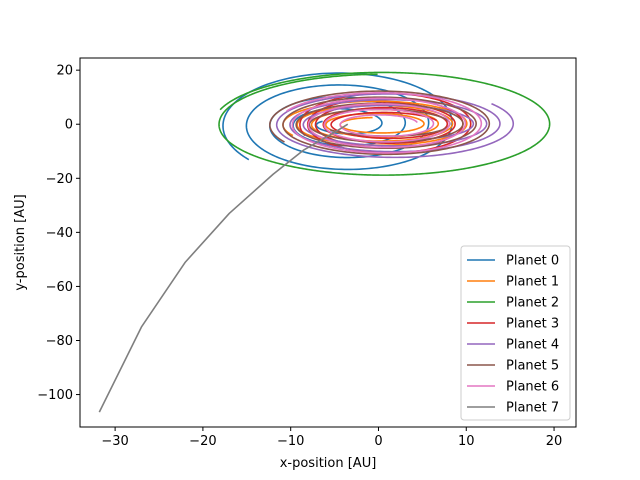 Image resolution: width=640 pixels, height=480 pixels. What do you see at coordinates (202, 441) in the screenshot?
I see `x-tick-label: −20` at bounding box center [202, 441].